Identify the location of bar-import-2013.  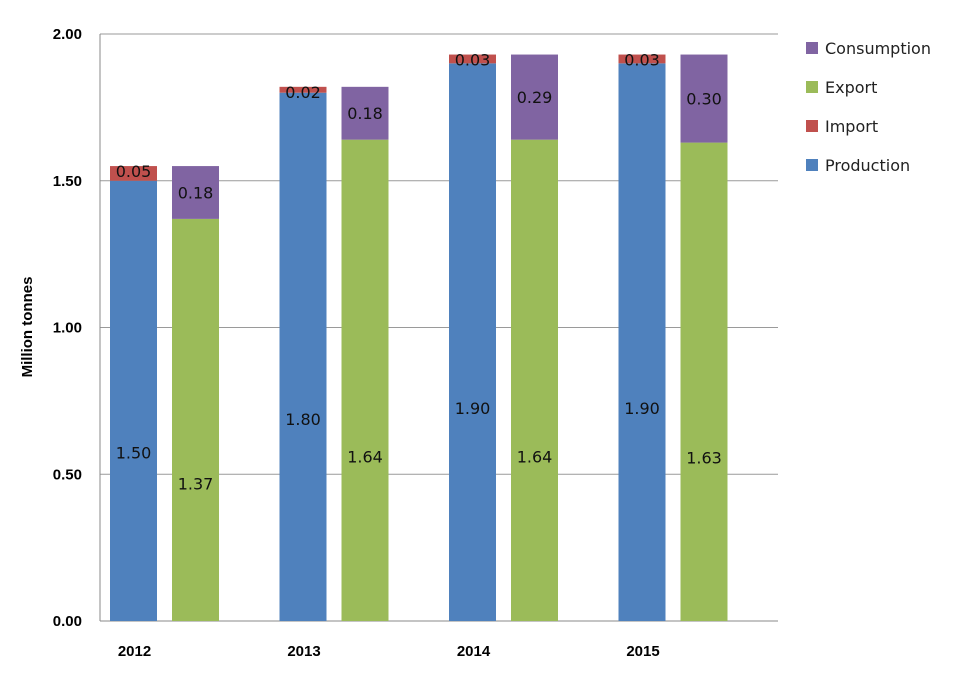
(303, 89).